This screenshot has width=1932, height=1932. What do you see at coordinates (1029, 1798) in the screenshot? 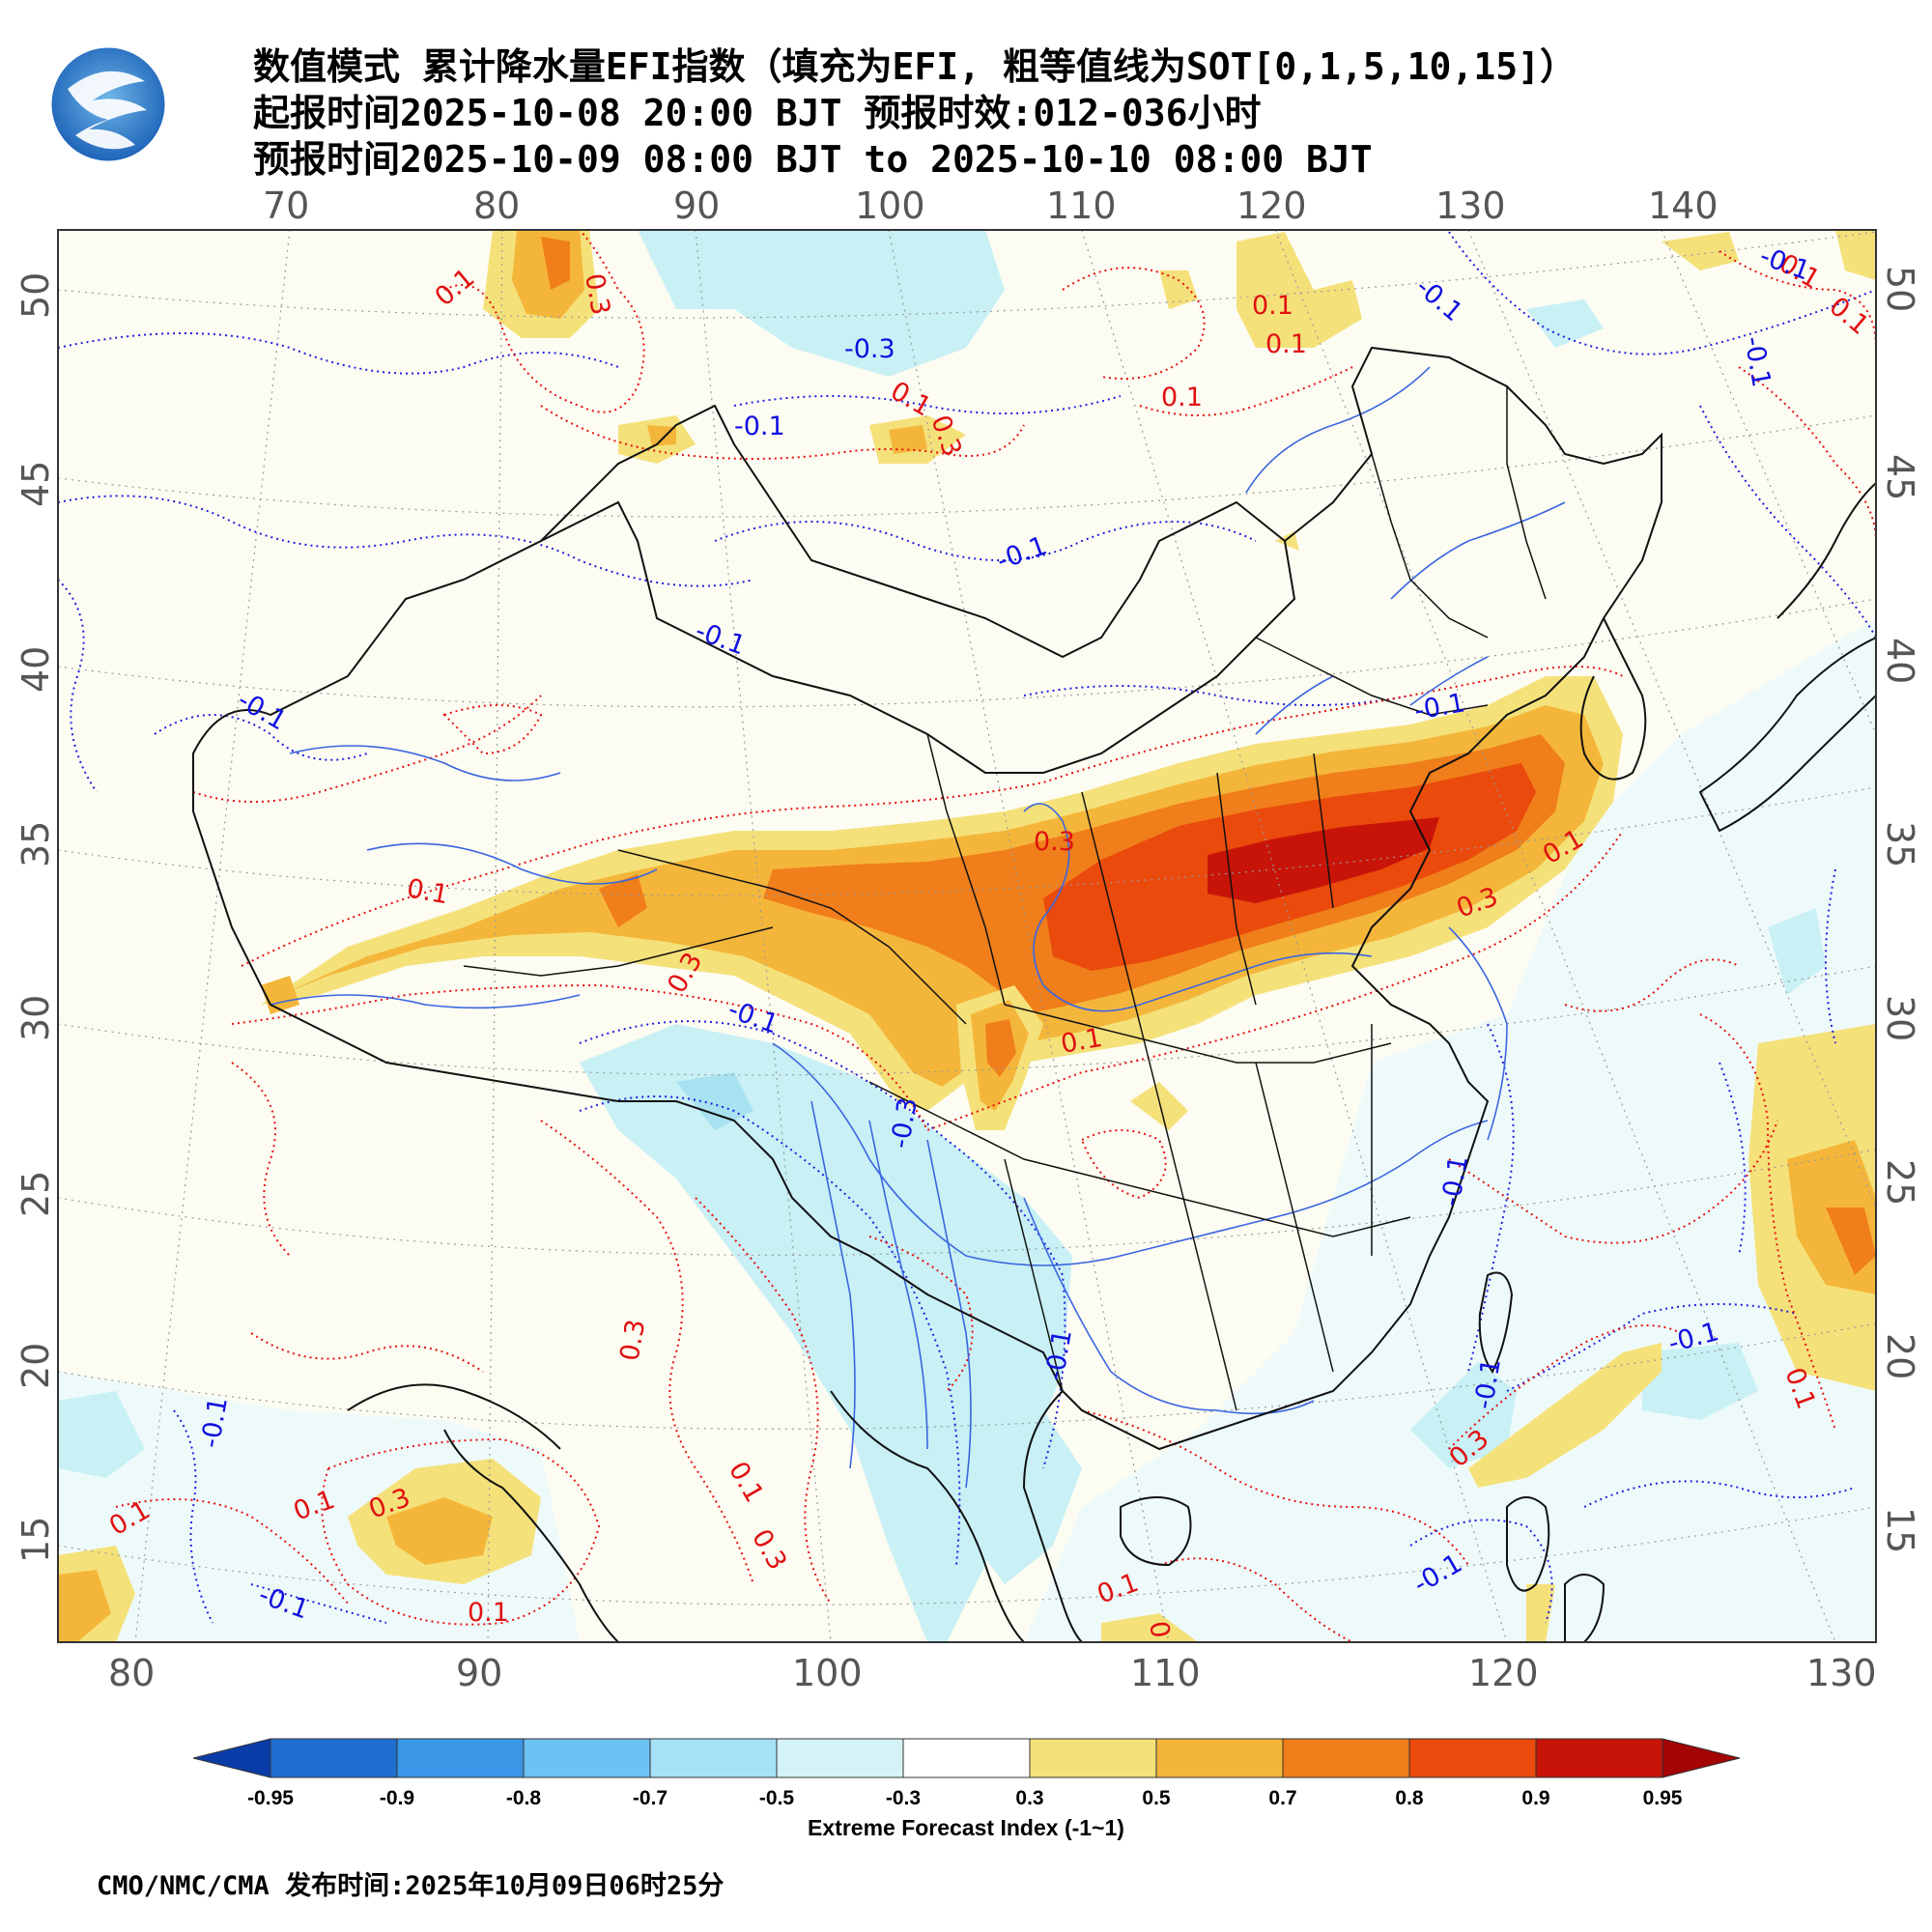
I see `colorbar-tick-label: 0.3` at bounding box center [1029, 1798].